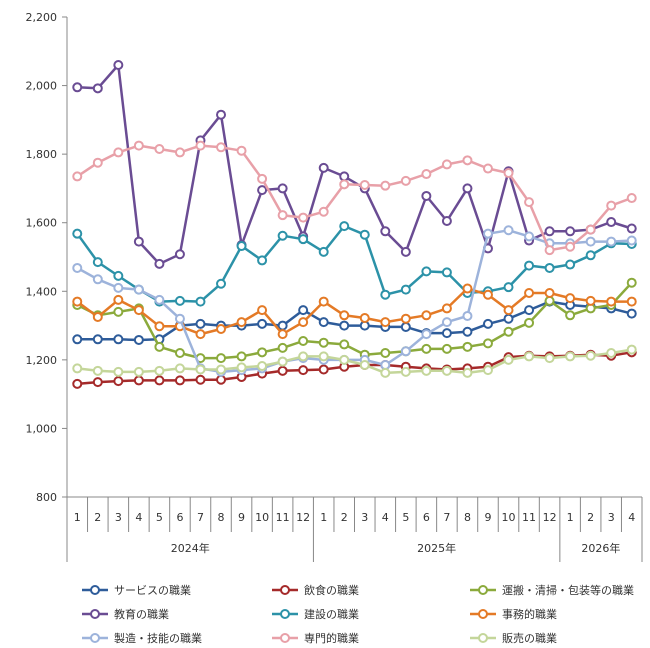 The height and width of the screenshot is (648, 650). Describe the element at coordinates (152, 590) in the screenshot. I see `legend-label: サービスの職業` at that location.